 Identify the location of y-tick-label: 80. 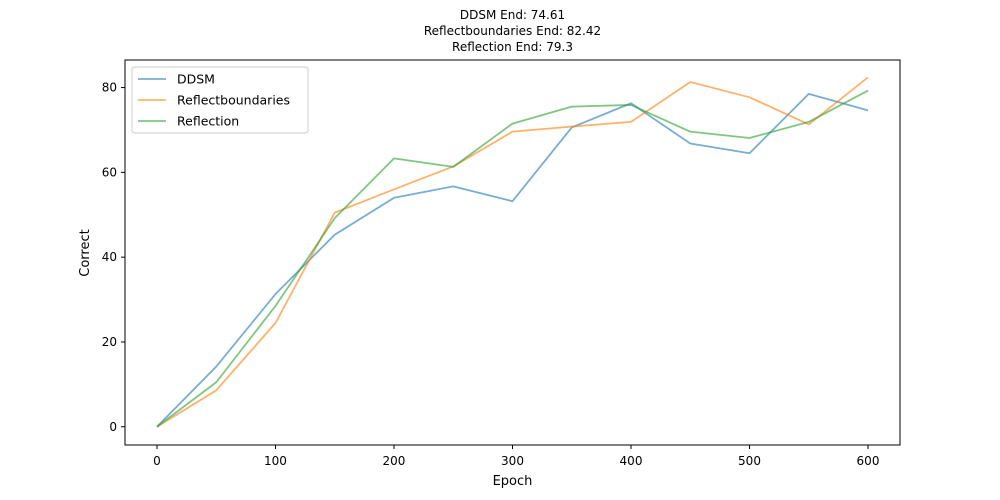
(109, 88).